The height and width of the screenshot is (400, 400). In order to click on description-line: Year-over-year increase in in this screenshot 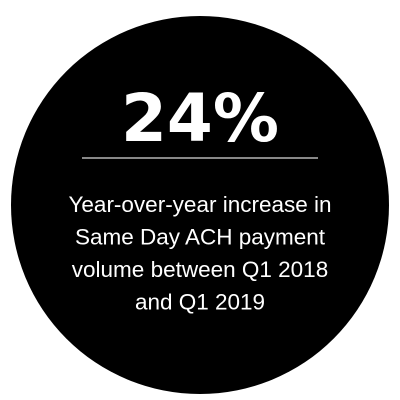, I will do `click(199, 204)`.